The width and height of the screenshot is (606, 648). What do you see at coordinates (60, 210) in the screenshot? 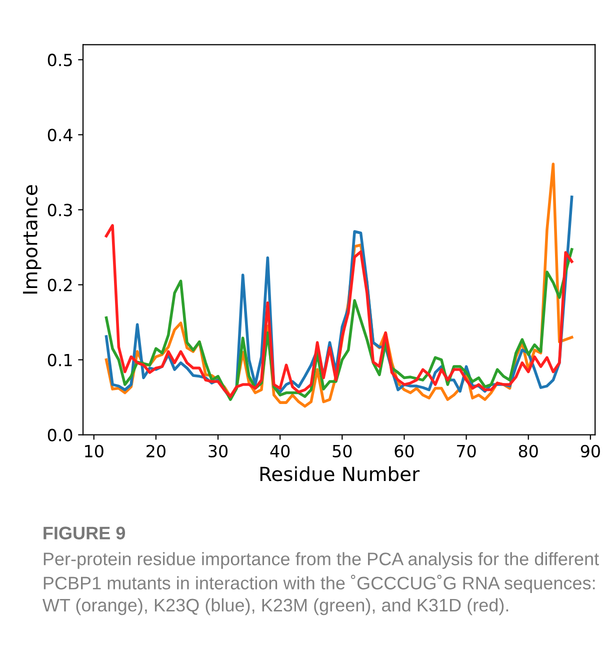
I see `y-tick-label: 0.3` at bounding box center [60, 210].